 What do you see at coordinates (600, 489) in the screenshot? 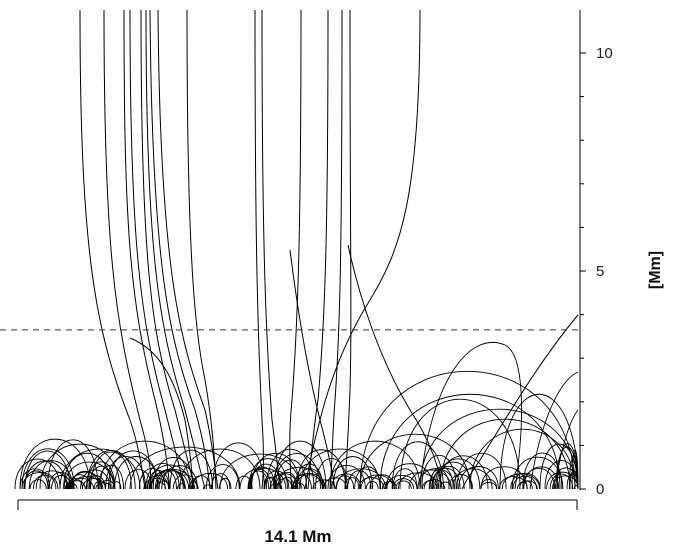
I see `tick-label: 0` at bounding box center [600, 489].